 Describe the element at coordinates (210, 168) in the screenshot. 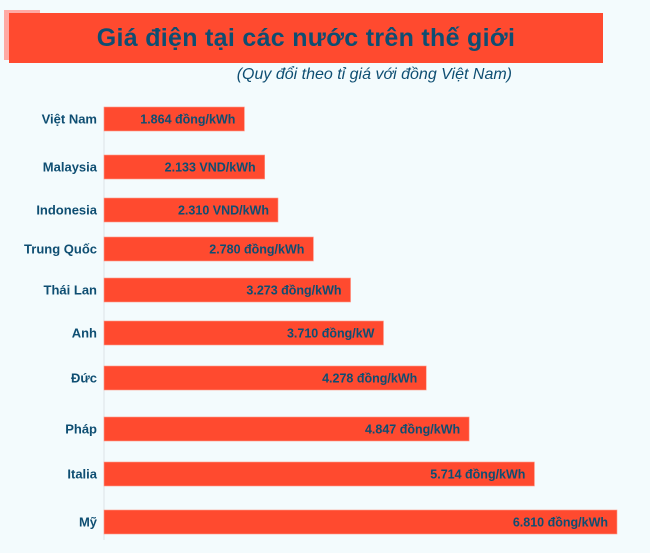

I see `data-label: 2.133 VND/kWh` at that location.